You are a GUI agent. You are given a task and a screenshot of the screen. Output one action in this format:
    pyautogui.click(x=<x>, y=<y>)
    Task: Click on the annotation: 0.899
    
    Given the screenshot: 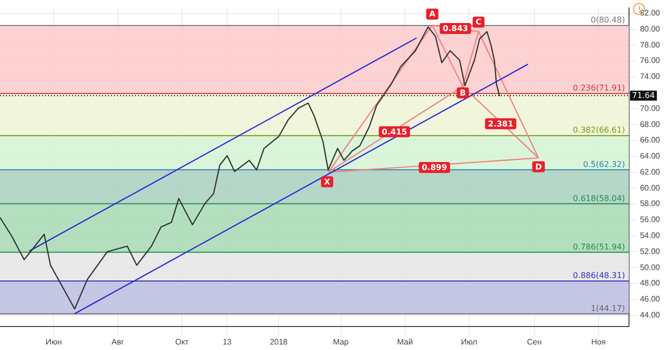 What is the action you would take?
    pyautogui.click(x=435, y=167)
    